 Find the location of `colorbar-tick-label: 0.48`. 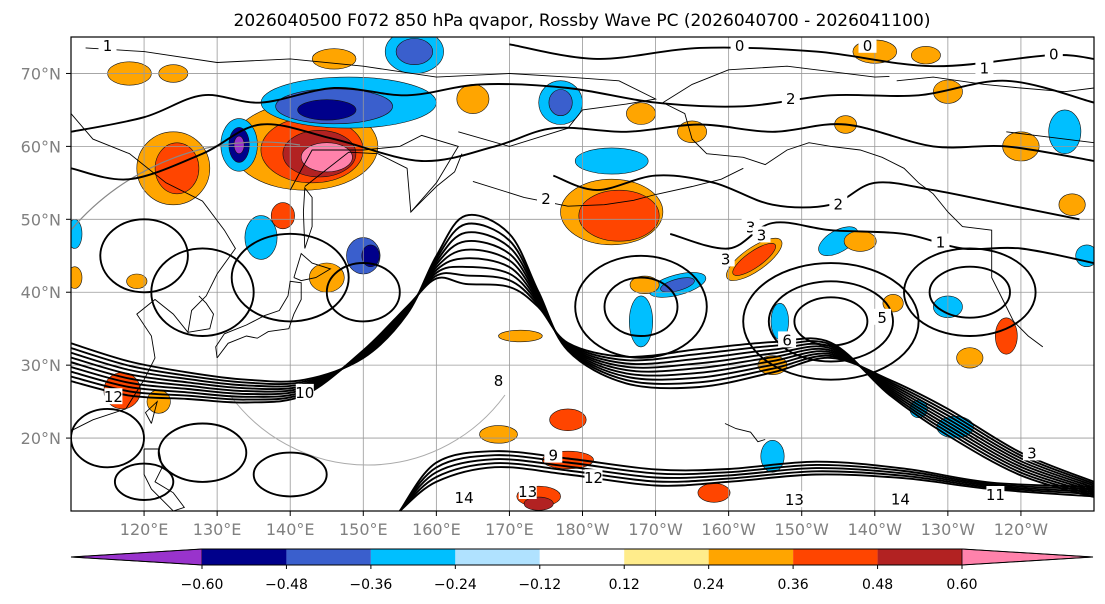

colorbar-tick-label: 0.48 is located at coordinates (877, 585).